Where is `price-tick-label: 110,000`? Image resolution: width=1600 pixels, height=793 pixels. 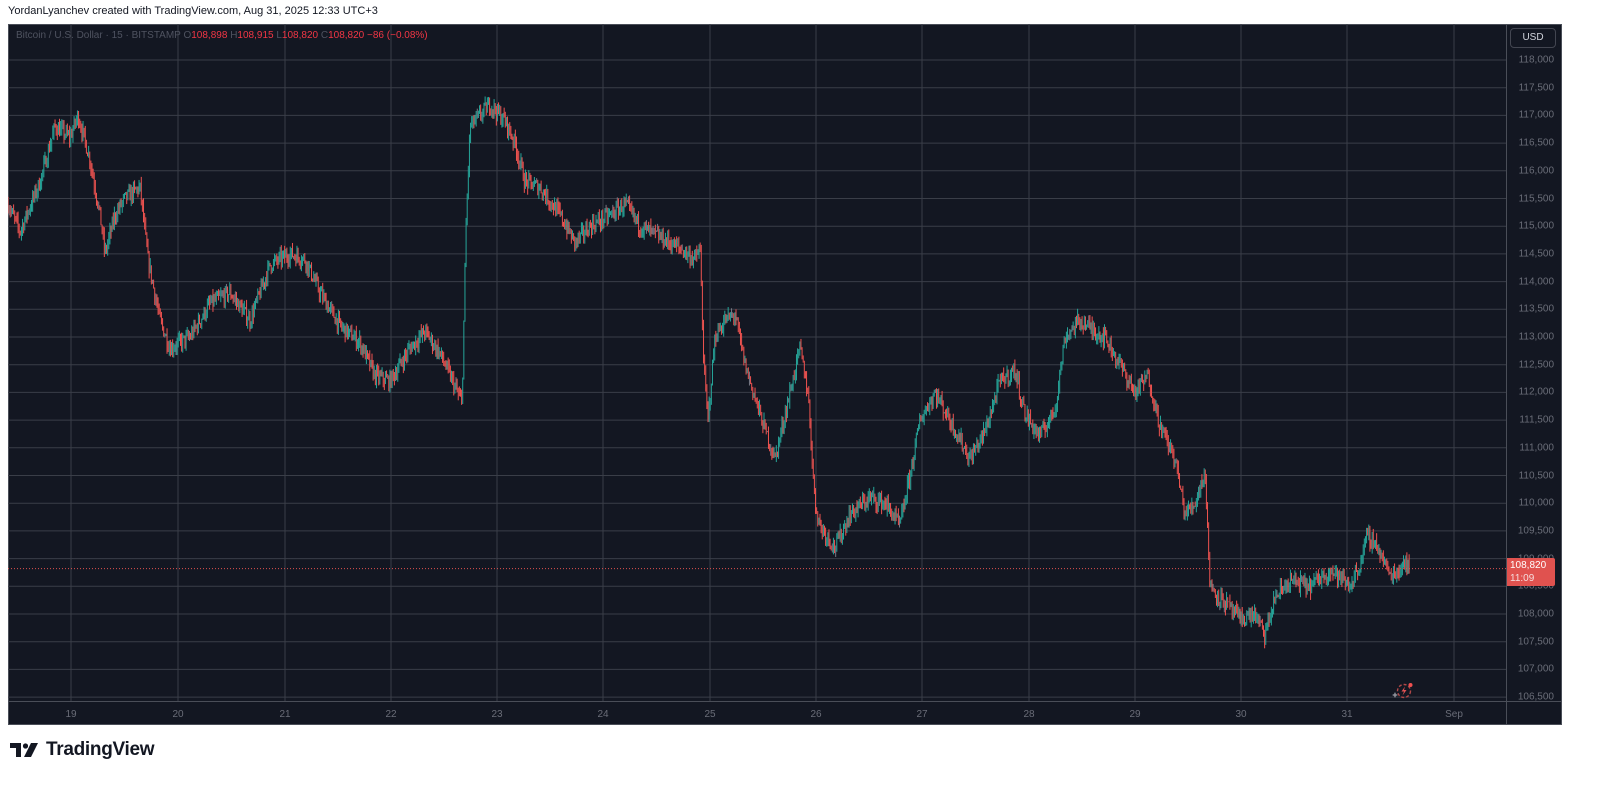
price-tick-label: 110,000 is located at coordinates (1536, 503).